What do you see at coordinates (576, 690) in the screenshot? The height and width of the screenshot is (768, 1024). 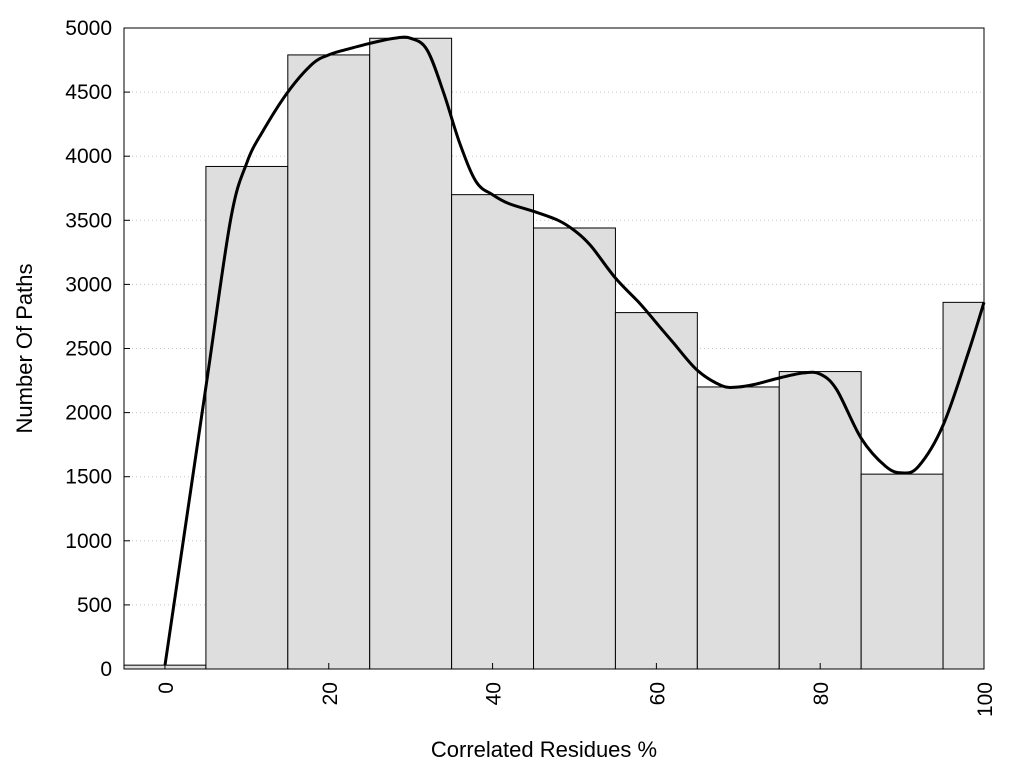 I see `x-axis-ticks: 0 20 40 60 80 100` at bounding box center [576, 690].